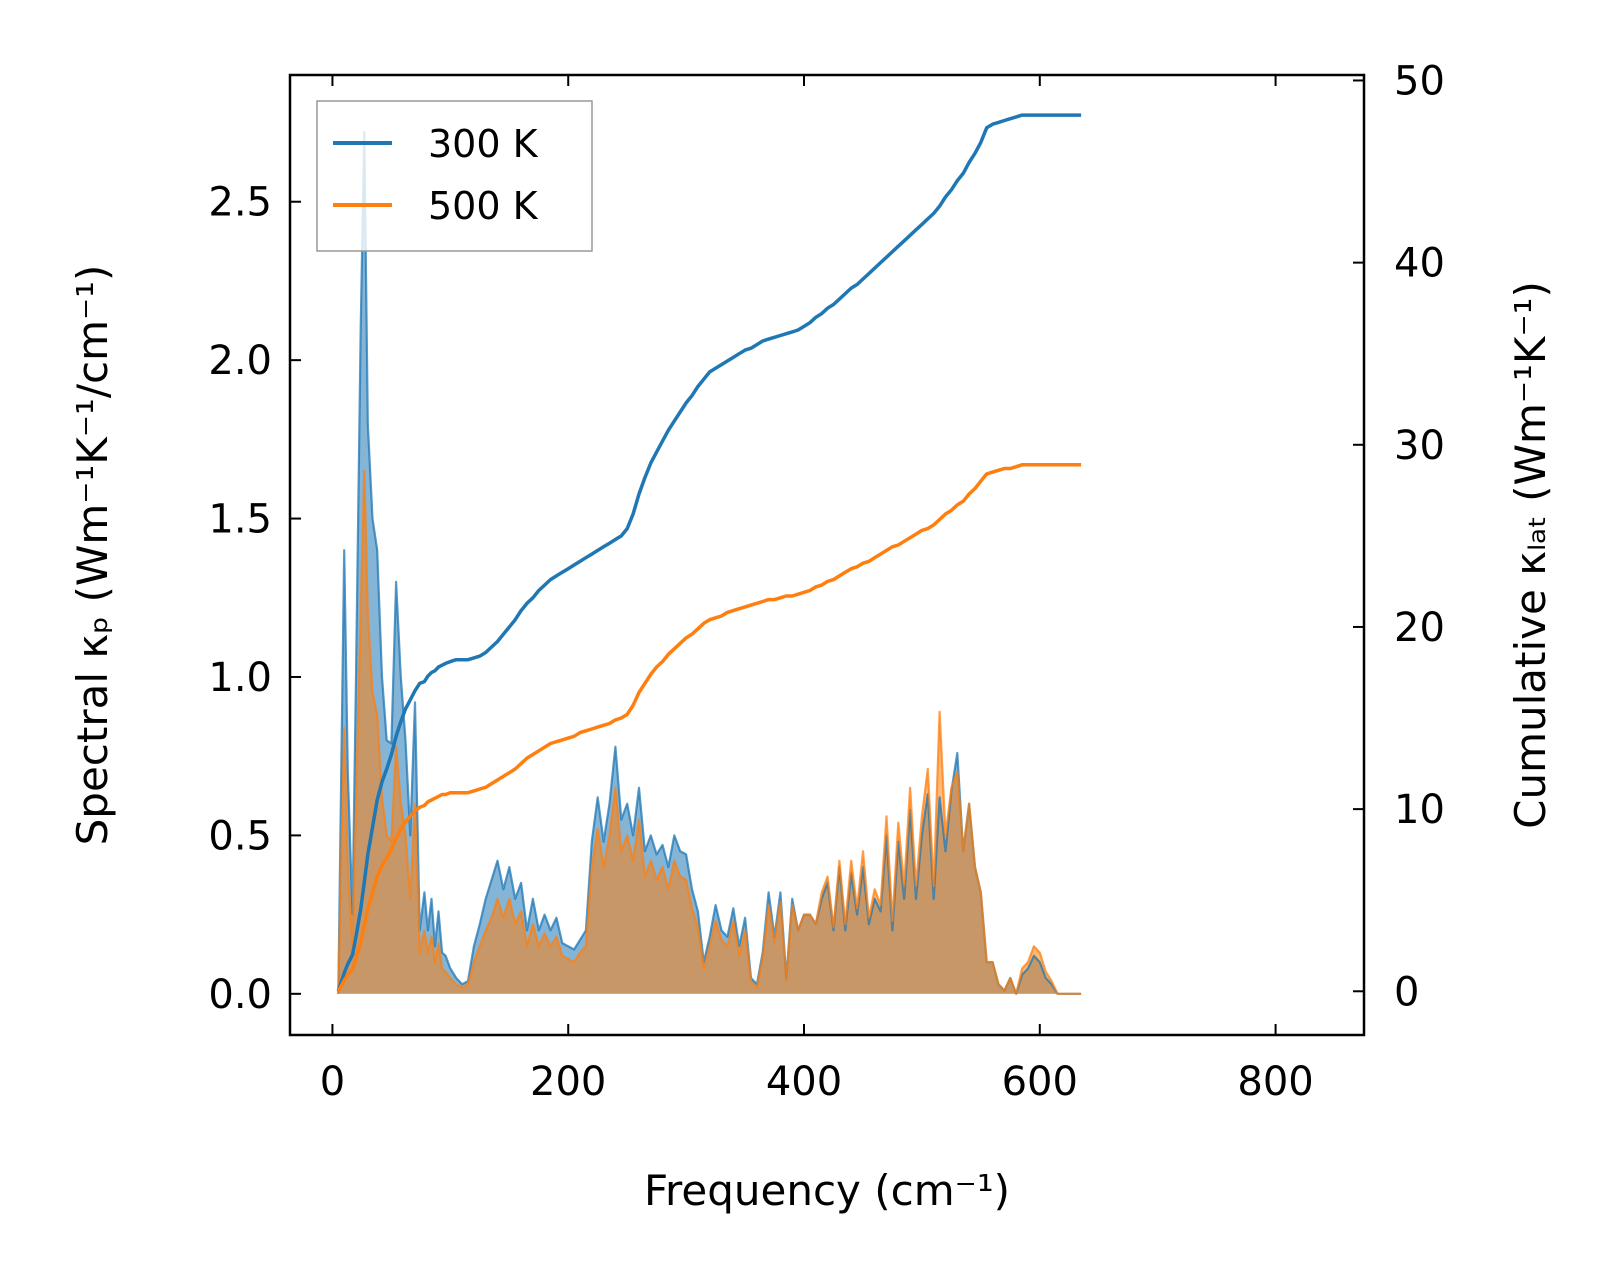 The width and height of the screenshot is (1623, 1279). What do you see at coordinates (240, 203) in the screenshot?
I see `left-y-tick-label: 2.5` at bounding box center [240, 203].